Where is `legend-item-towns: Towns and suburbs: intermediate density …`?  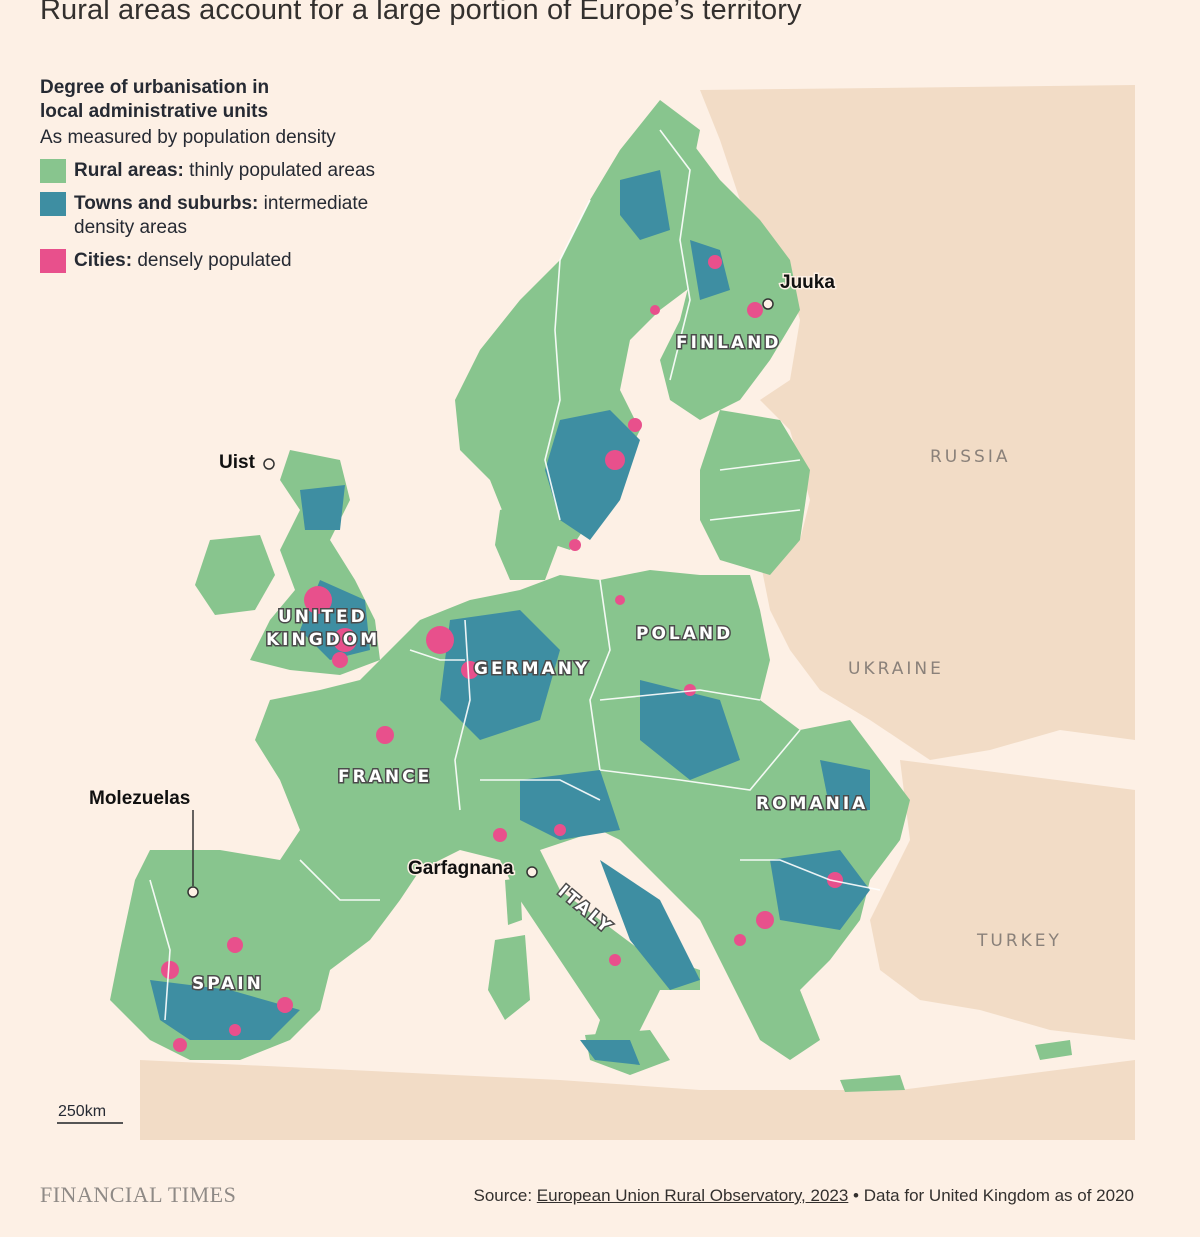
legend-item-towns: Towns and suburbs: intermediate density … is located at coordinates (240, 216).